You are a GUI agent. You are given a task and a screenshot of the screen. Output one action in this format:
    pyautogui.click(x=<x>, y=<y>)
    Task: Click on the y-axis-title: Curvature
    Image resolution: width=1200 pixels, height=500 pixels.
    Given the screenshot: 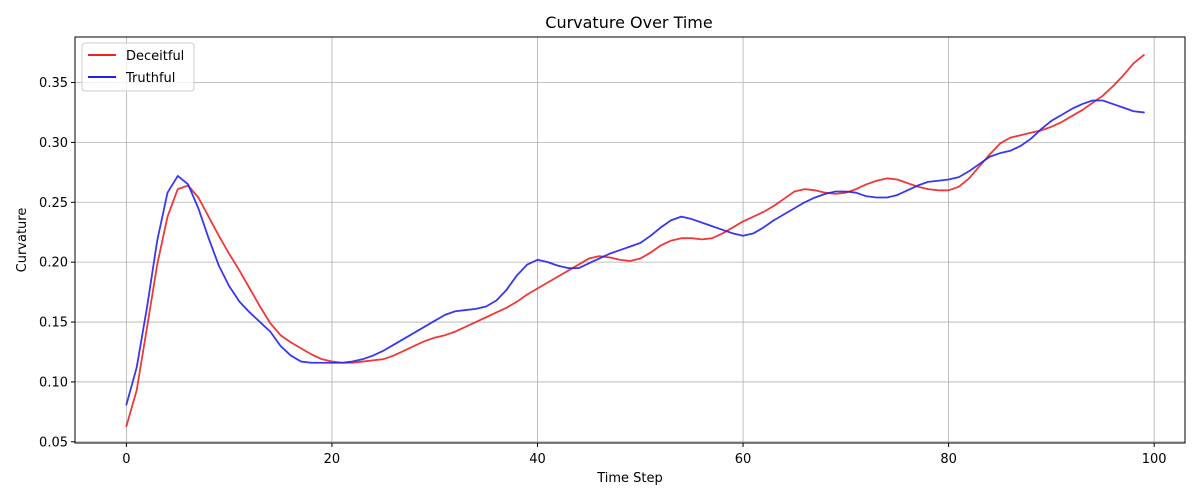 What is the action you would take?
    pyautogui.click(x=22, y=240)
    